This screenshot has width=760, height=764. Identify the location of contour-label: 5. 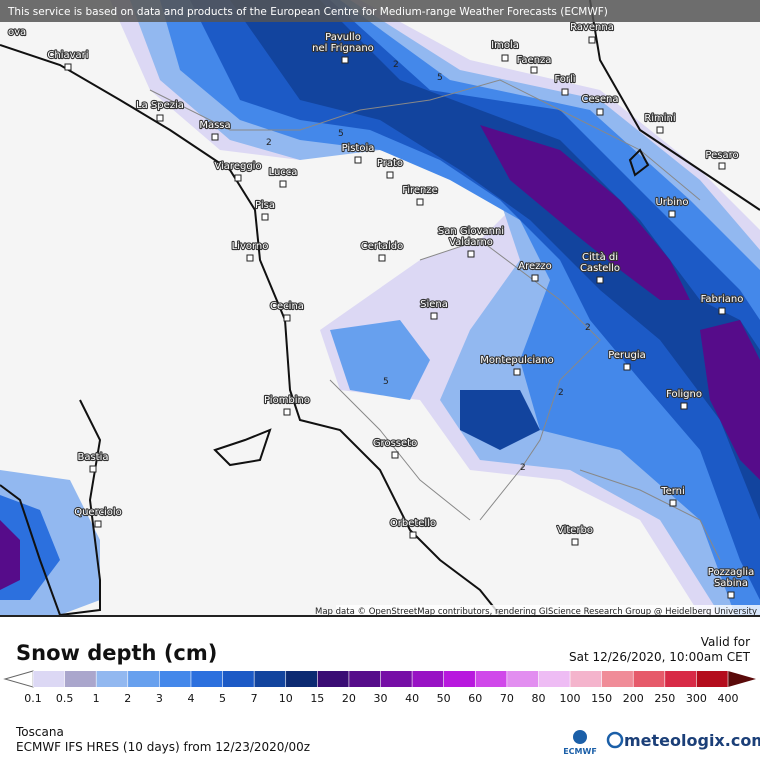
(341, 134).